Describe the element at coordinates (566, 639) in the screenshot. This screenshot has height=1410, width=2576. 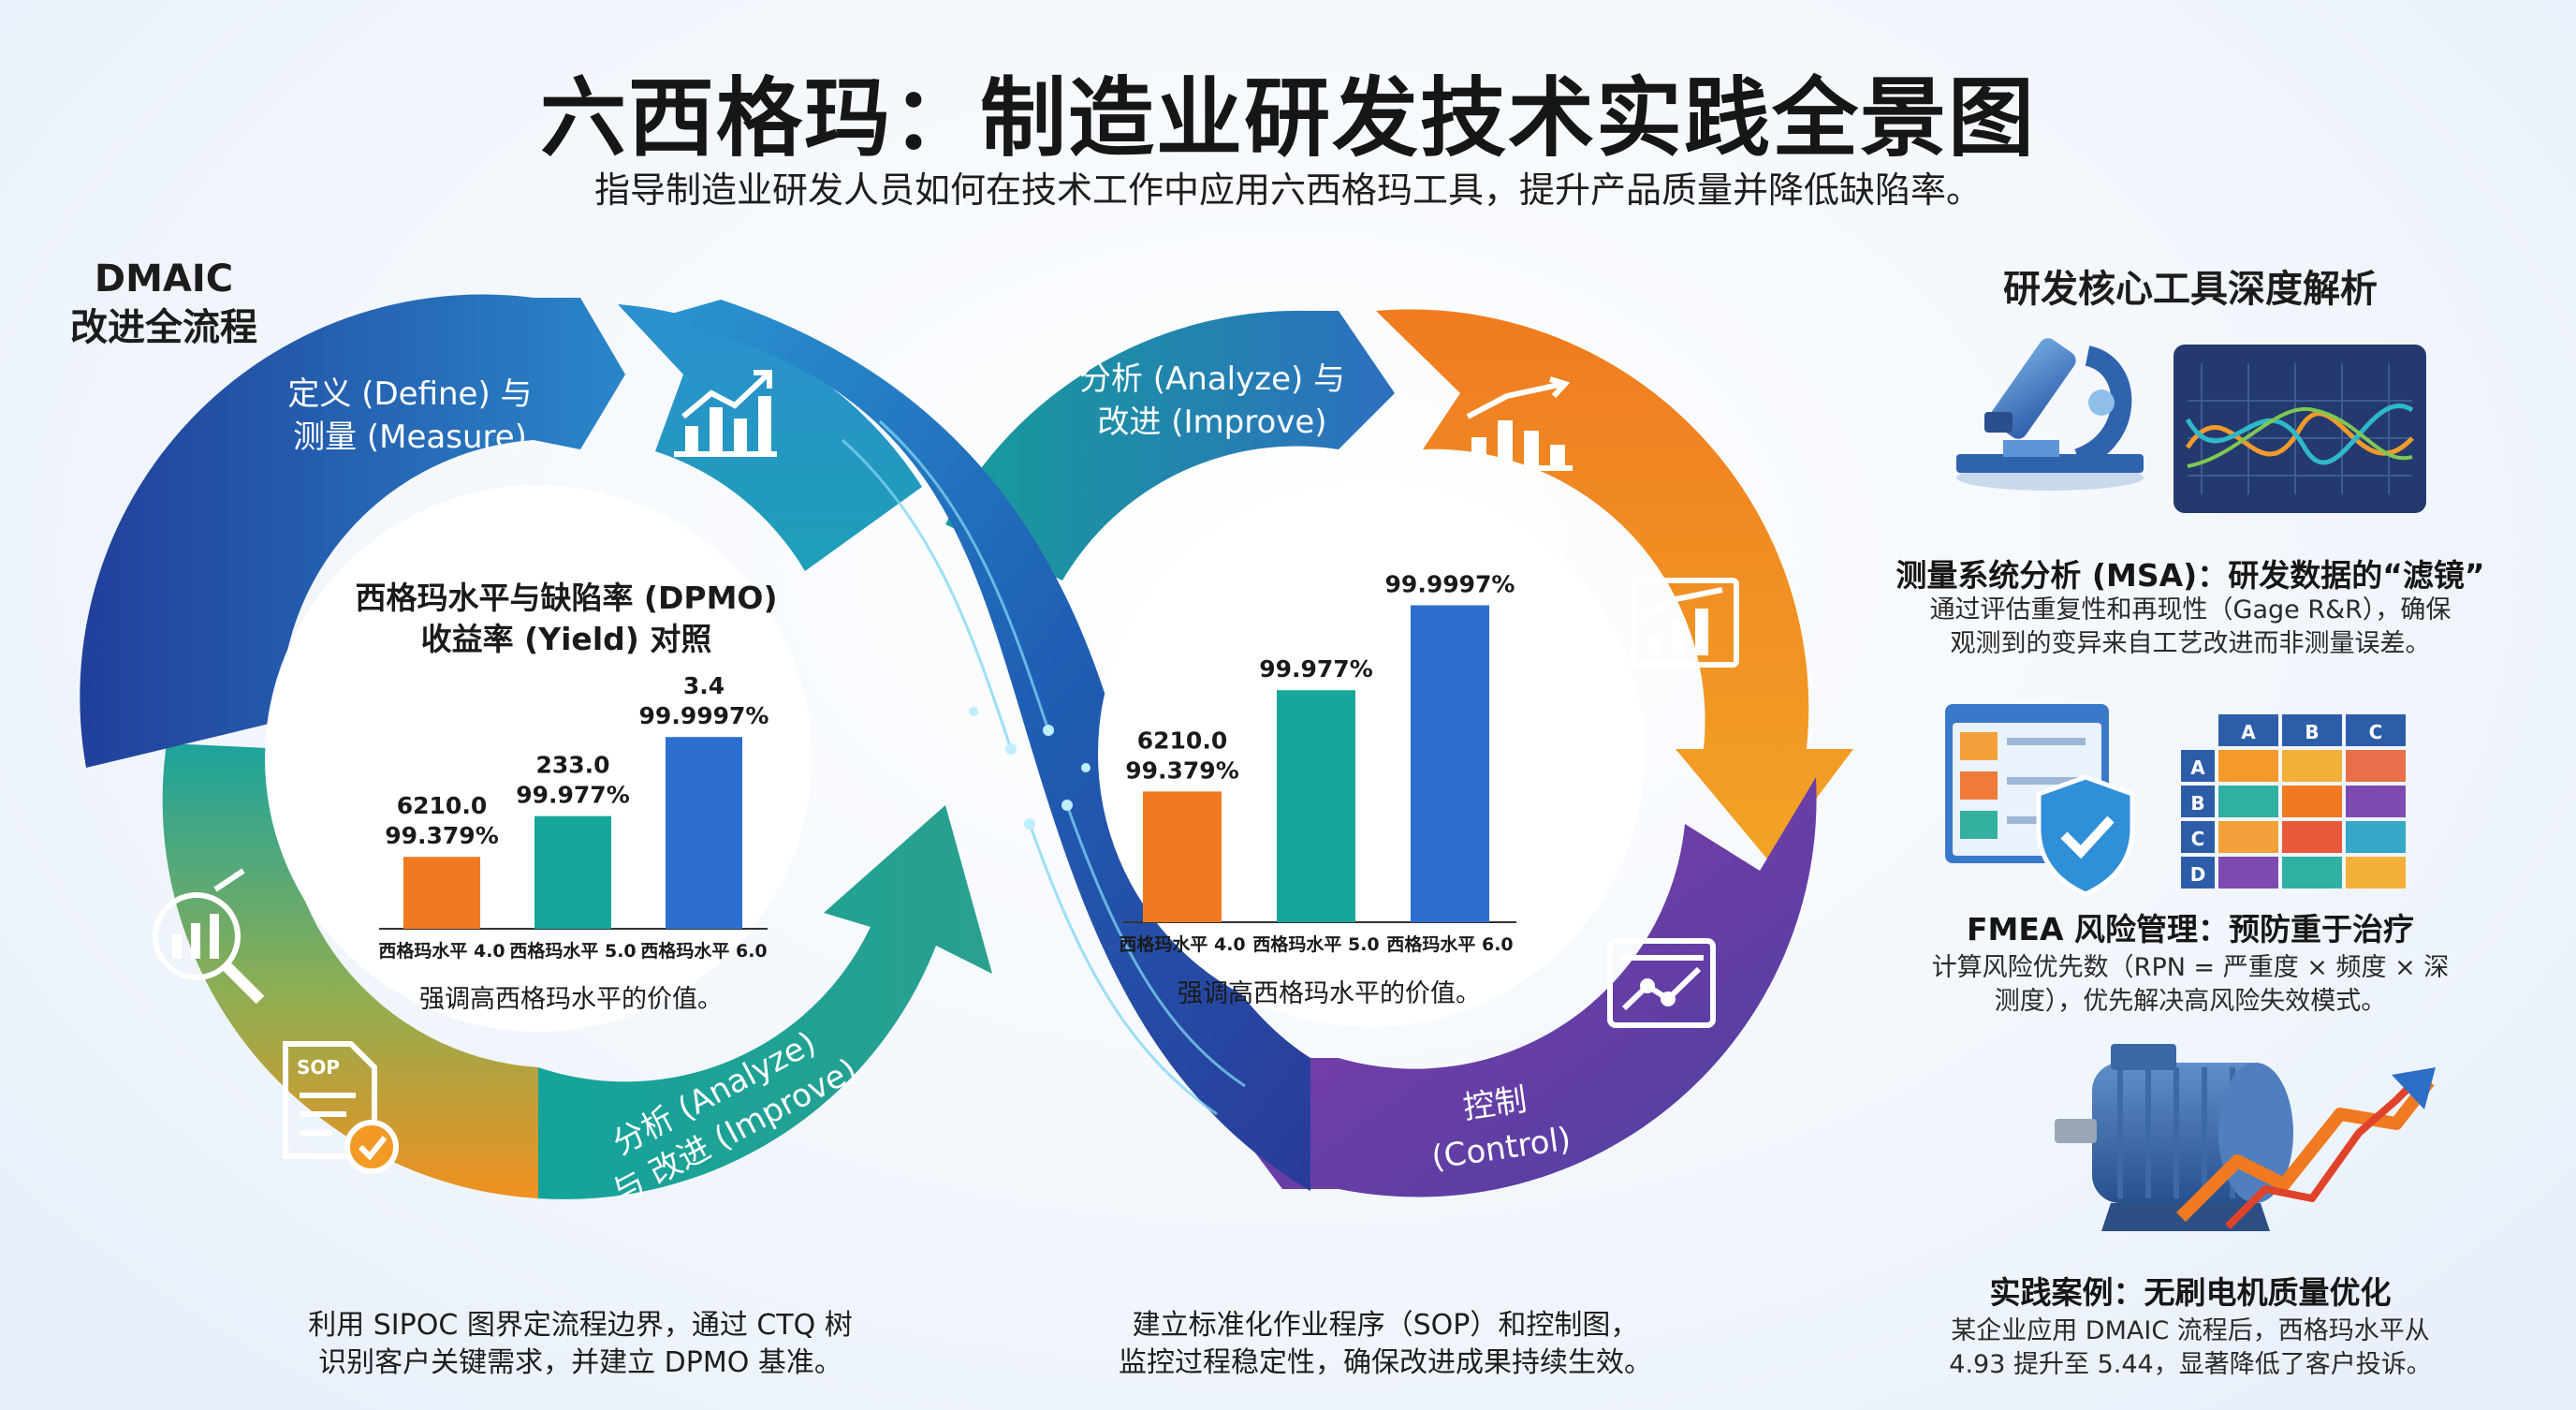
I see `left-chart-title-line2: 收益率 (Yield) 对照` at that location.